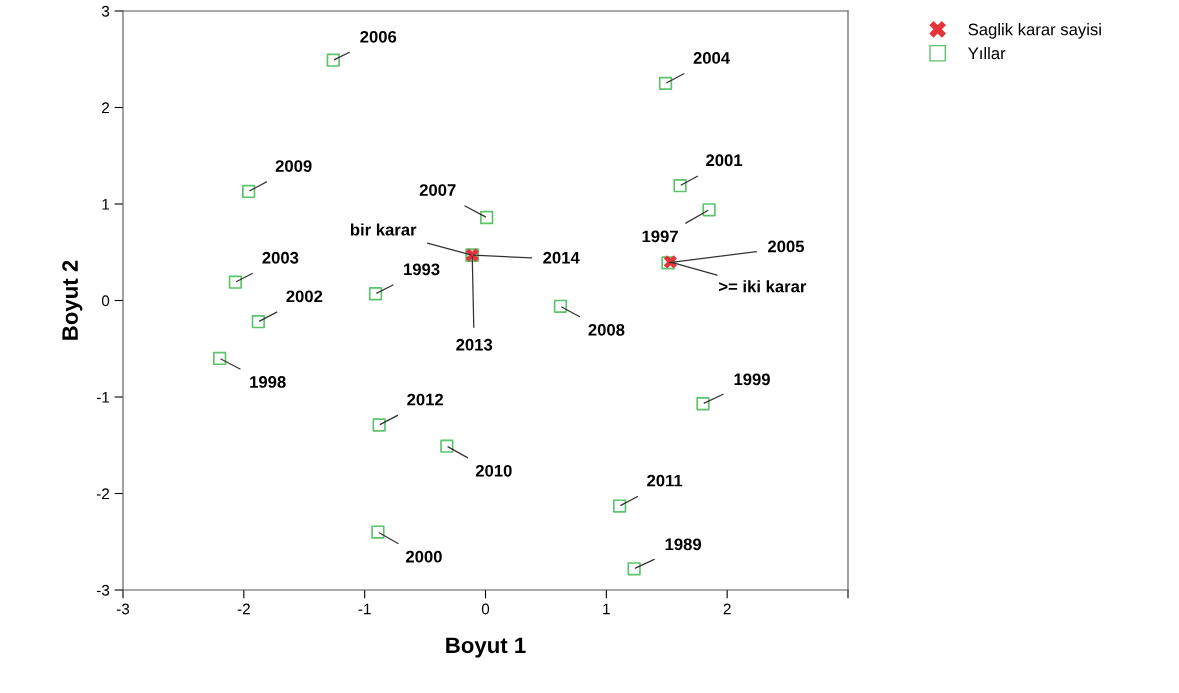 The height and width of the screenshot is (693, 1179). Describe the element at coordinates (486, 647) in the screenshot. I see `x-axis-title: Boyut 1` at that location.